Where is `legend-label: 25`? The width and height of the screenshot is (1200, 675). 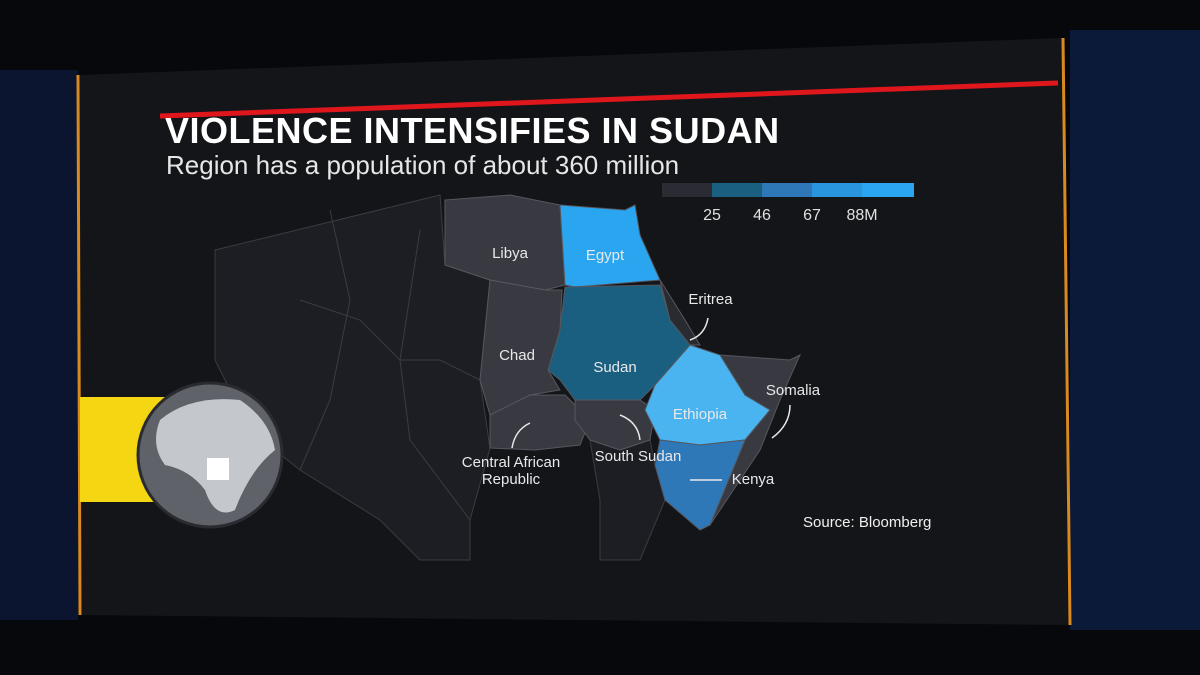
legend-label: 25 is located at coordinates (712, 215).